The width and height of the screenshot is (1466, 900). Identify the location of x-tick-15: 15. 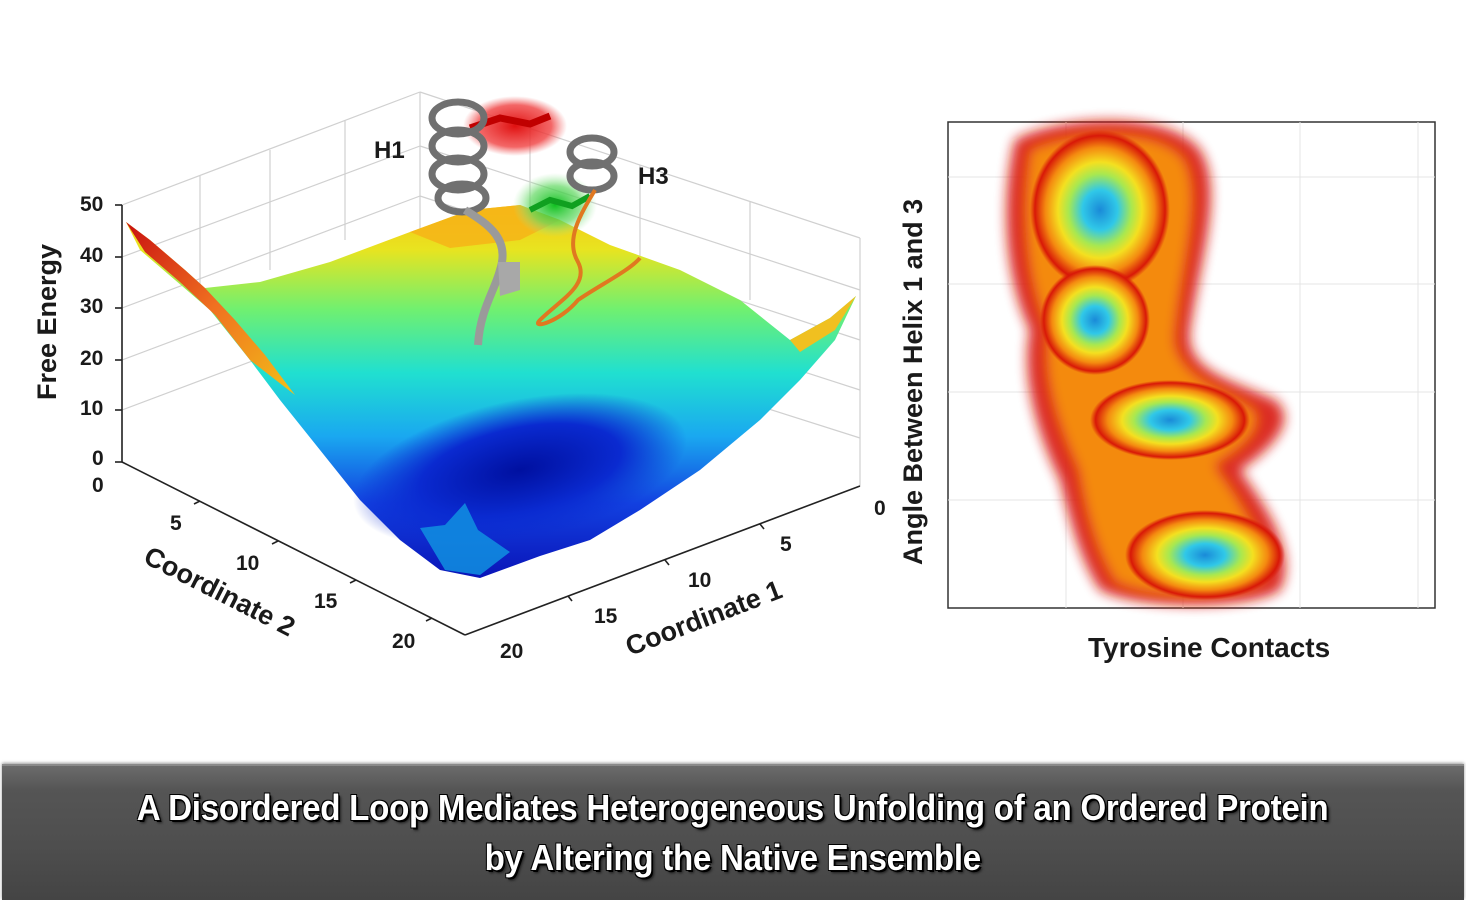
(606, 616).